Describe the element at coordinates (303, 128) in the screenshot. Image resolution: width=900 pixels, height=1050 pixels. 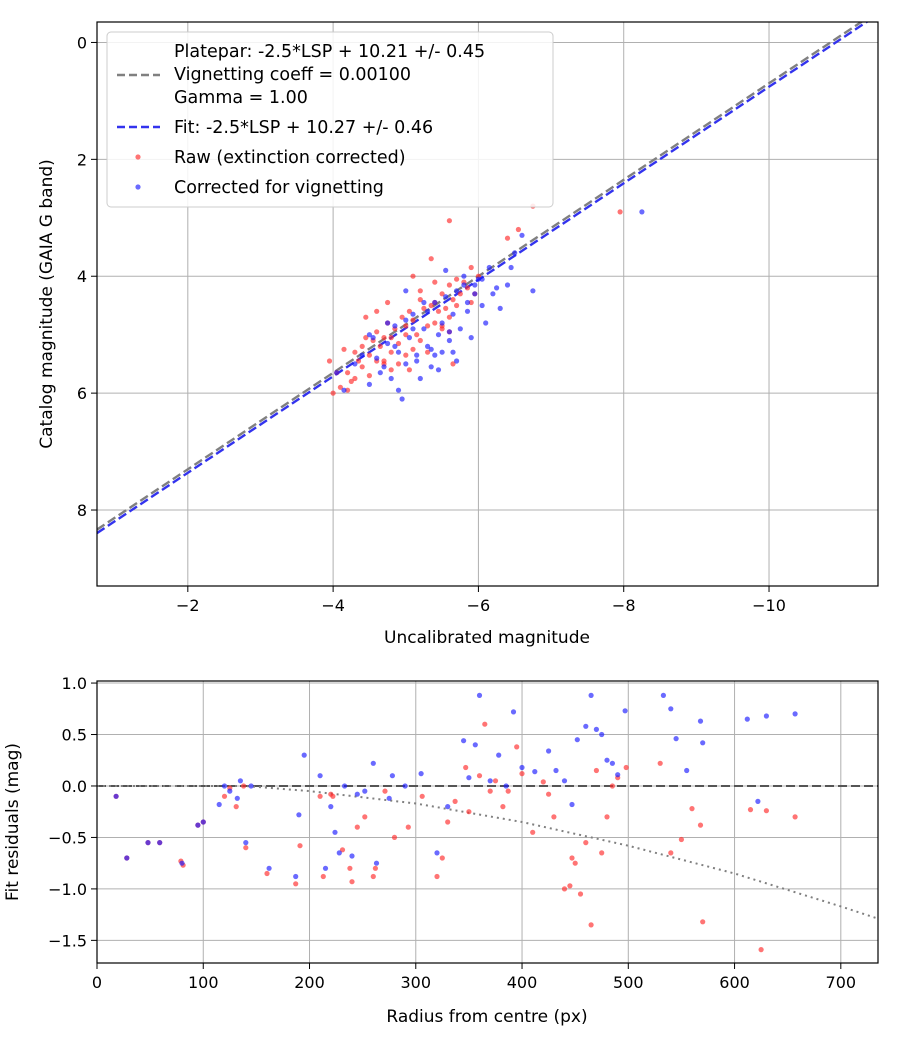
I see `legend-fit-label: Fit: -2.5*LSP + 10.27 +/- 0.46` at that location.